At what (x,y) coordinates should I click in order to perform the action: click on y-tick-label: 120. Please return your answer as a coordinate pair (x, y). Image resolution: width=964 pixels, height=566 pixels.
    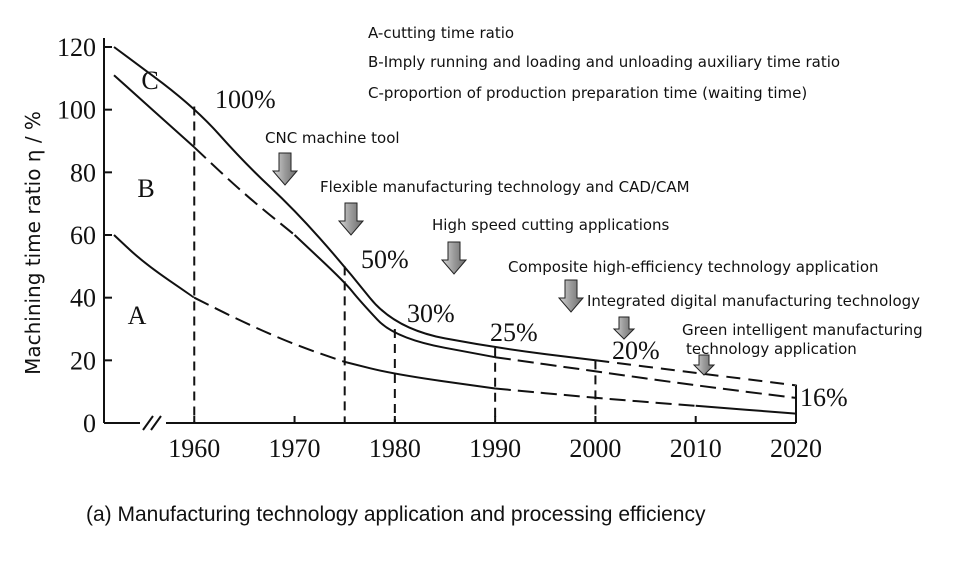
    Looking at the image, I should click on (76, 47).